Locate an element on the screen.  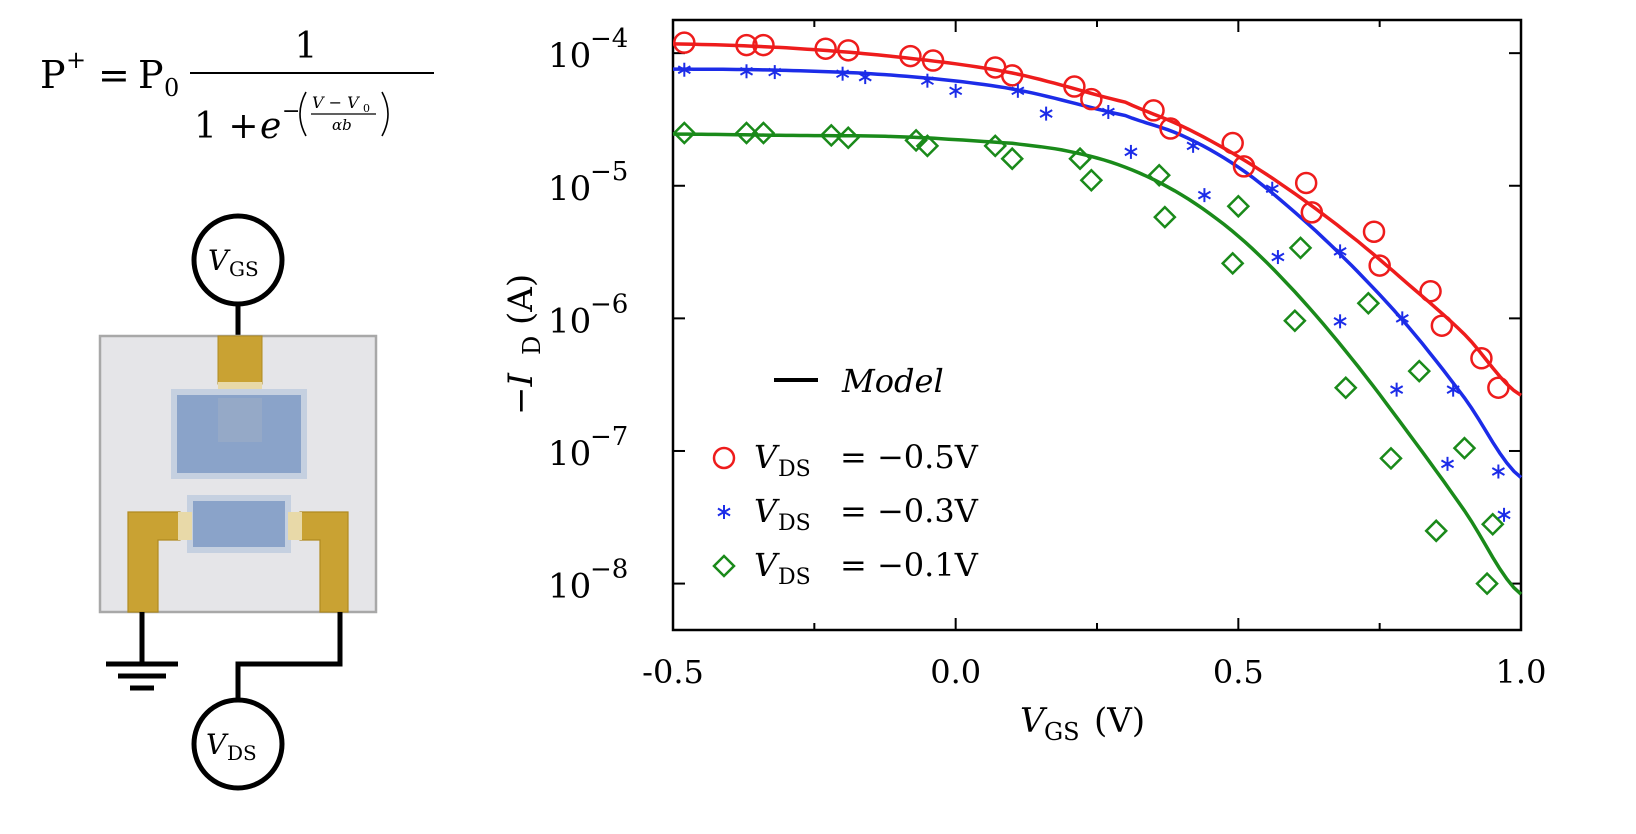
x-tick-label: 0.5 is located at coordinates (1238, 672).